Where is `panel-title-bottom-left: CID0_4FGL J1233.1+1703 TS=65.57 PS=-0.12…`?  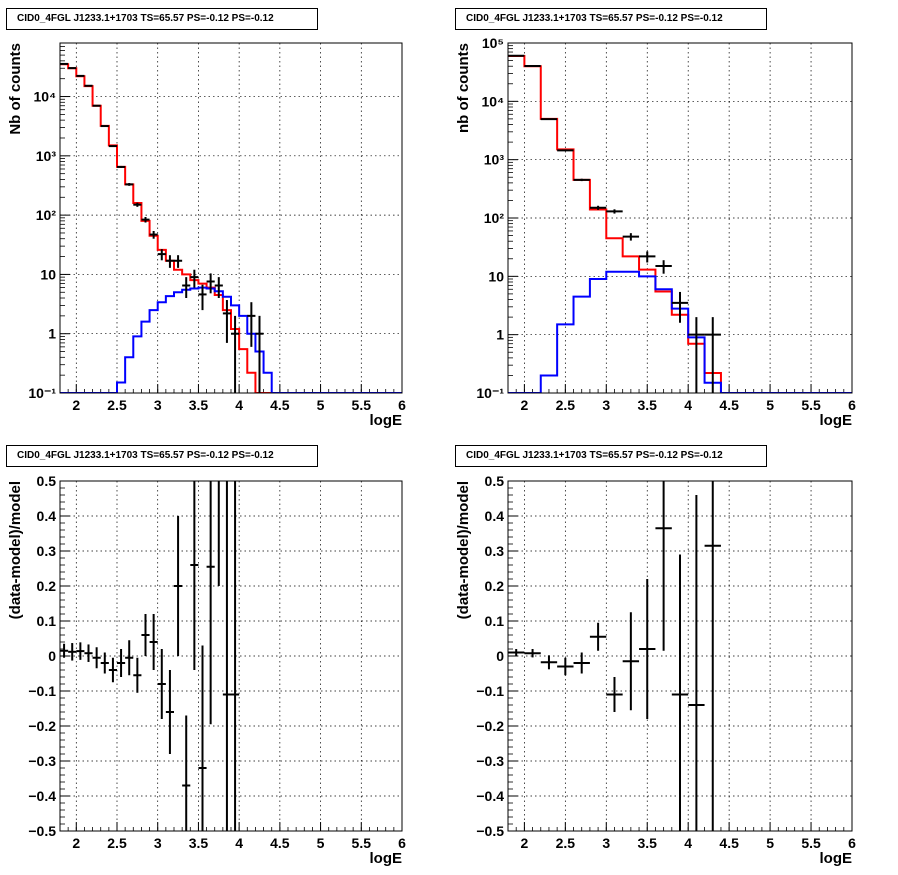 panel-title-bottom-left: CID0_4FGL J1233.1+1703 TS=65.57 PS=-0.12… is located at coordinates (162, 456).